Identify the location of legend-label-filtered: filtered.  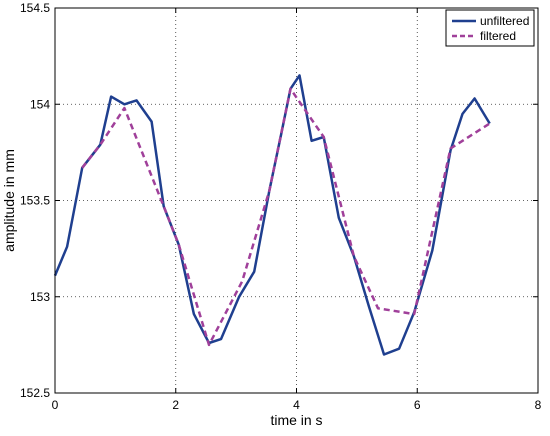
(498, 36).